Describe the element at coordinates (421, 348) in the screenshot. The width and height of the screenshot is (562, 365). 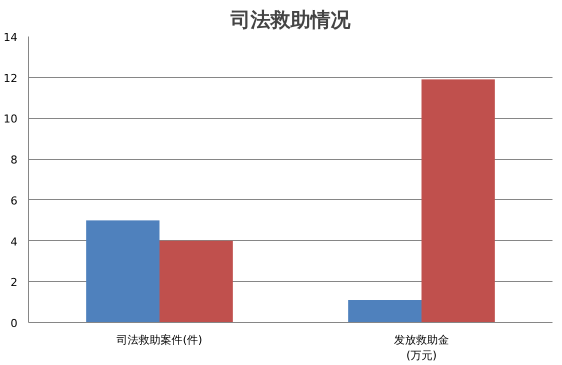
I see `x-tick-label: 发放救助金 (万元)` at that location.